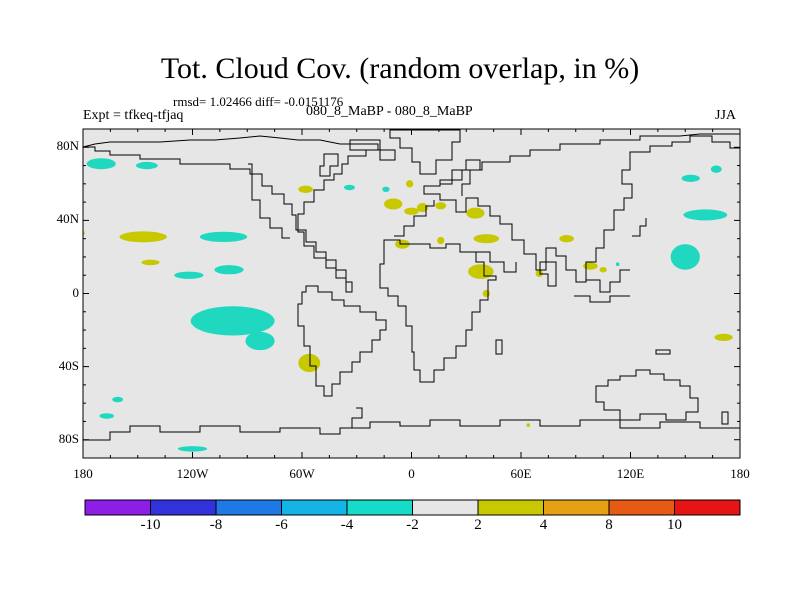  I want to click on lat-tick-label: 80S, so click(68, 438).